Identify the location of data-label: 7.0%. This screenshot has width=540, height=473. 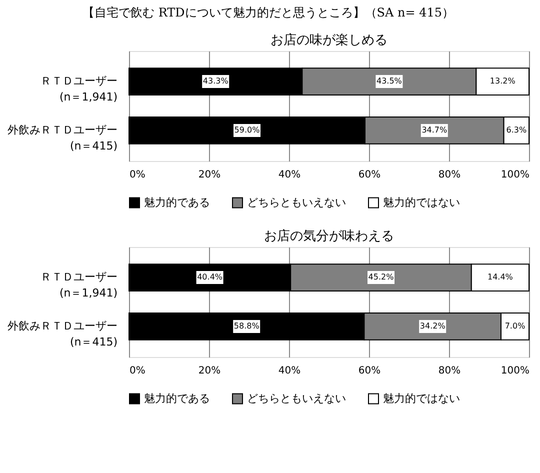
(515, 325).